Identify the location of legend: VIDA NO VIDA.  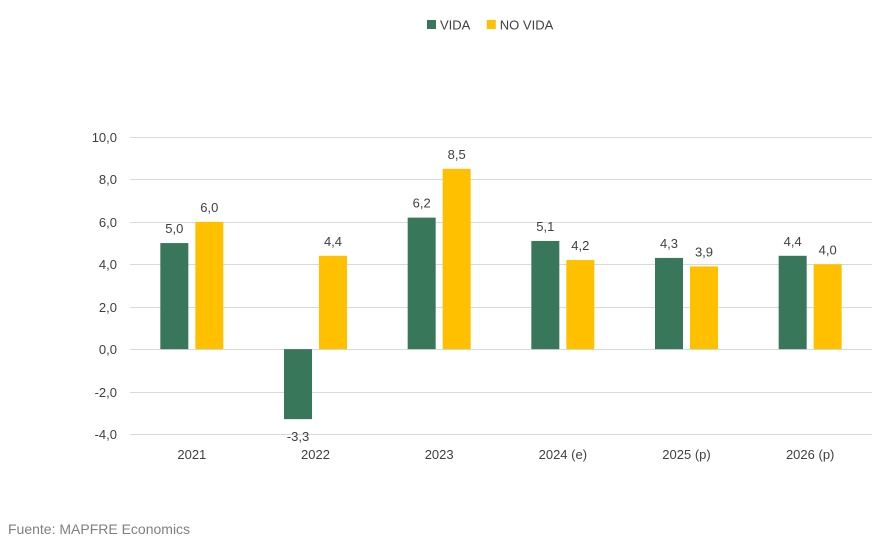
(490, 25).